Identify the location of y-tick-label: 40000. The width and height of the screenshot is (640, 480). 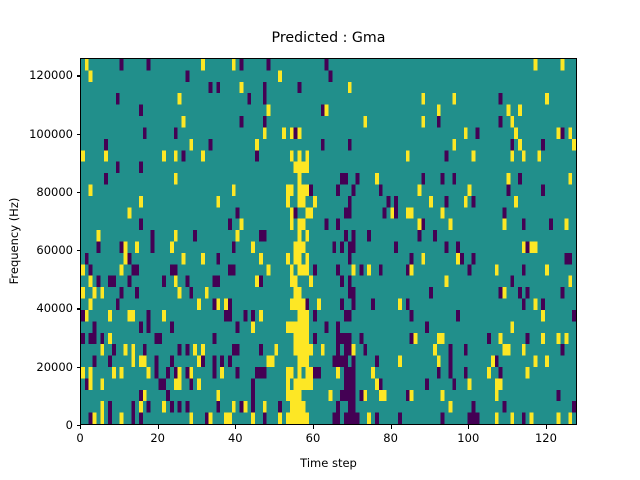
(54, 308).